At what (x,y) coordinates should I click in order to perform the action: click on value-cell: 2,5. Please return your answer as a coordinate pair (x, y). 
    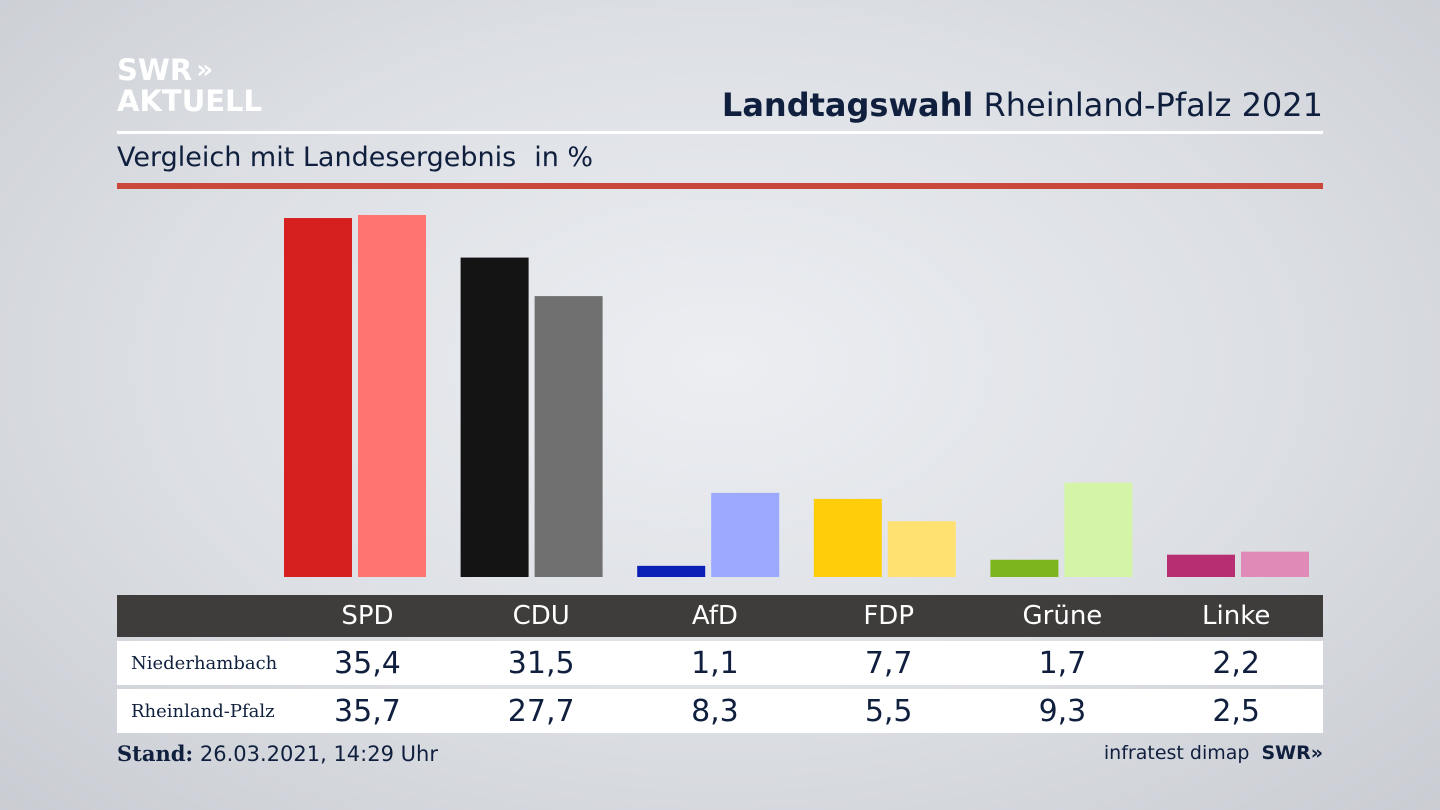
    Looking at the image, I should click on (1236, 711).